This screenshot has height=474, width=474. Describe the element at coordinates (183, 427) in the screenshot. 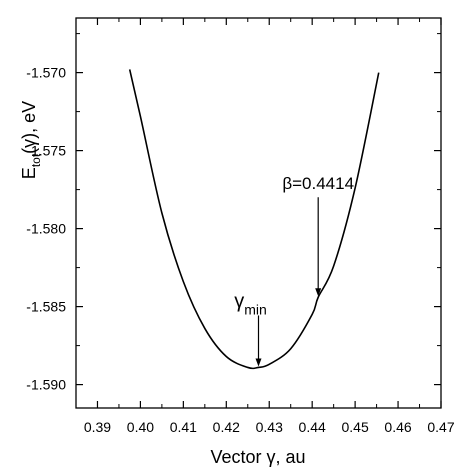

I see `x-tick-label: 0.41` at that location.